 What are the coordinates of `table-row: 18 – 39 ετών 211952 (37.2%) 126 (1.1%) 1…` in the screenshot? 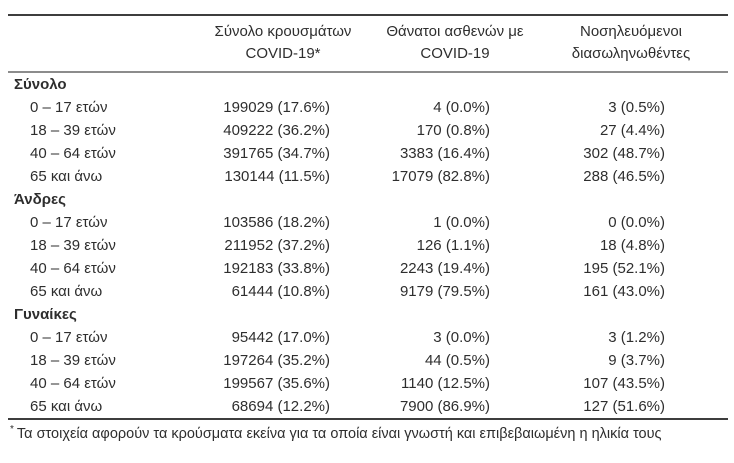 It's located at (368, 245).